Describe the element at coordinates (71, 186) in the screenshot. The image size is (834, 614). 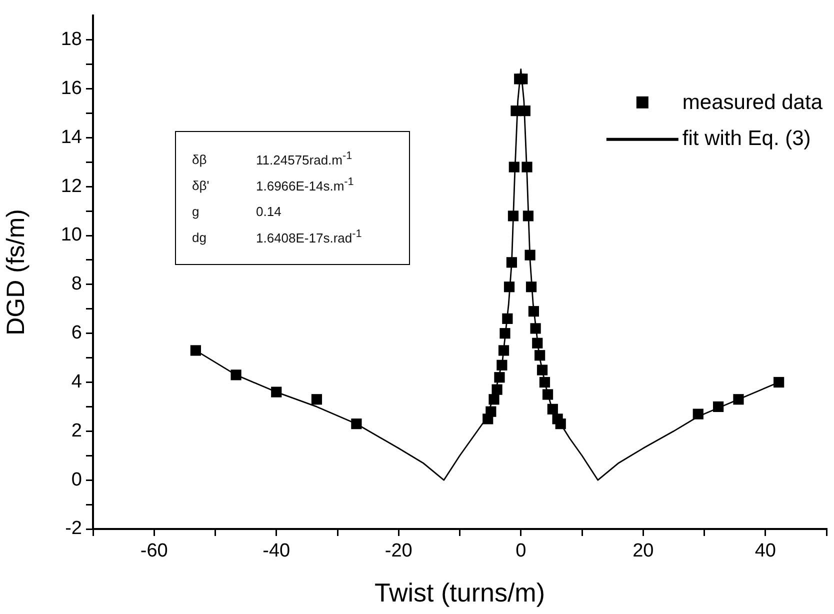
I see `y-tick-label: 12` at that location.